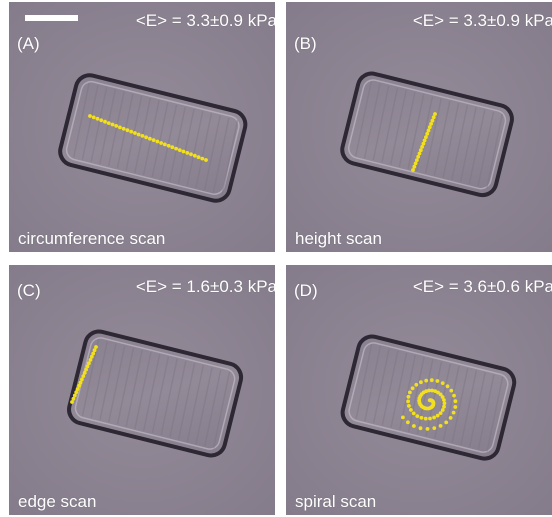 Image resolution: width=552 pixels, height=517 pixels. What do you see at coordinates (305, 43) in the screenshot?
I see `panel-letter: (B)` at bounding box center [305, 43].